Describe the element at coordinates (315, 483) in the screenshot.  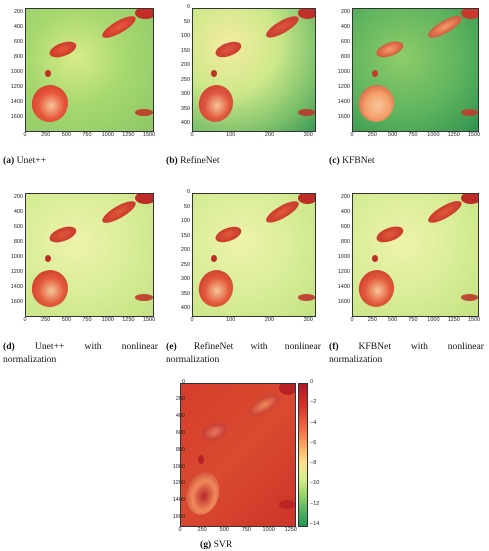
I see `colorbar-tick-label: −10` at that location.